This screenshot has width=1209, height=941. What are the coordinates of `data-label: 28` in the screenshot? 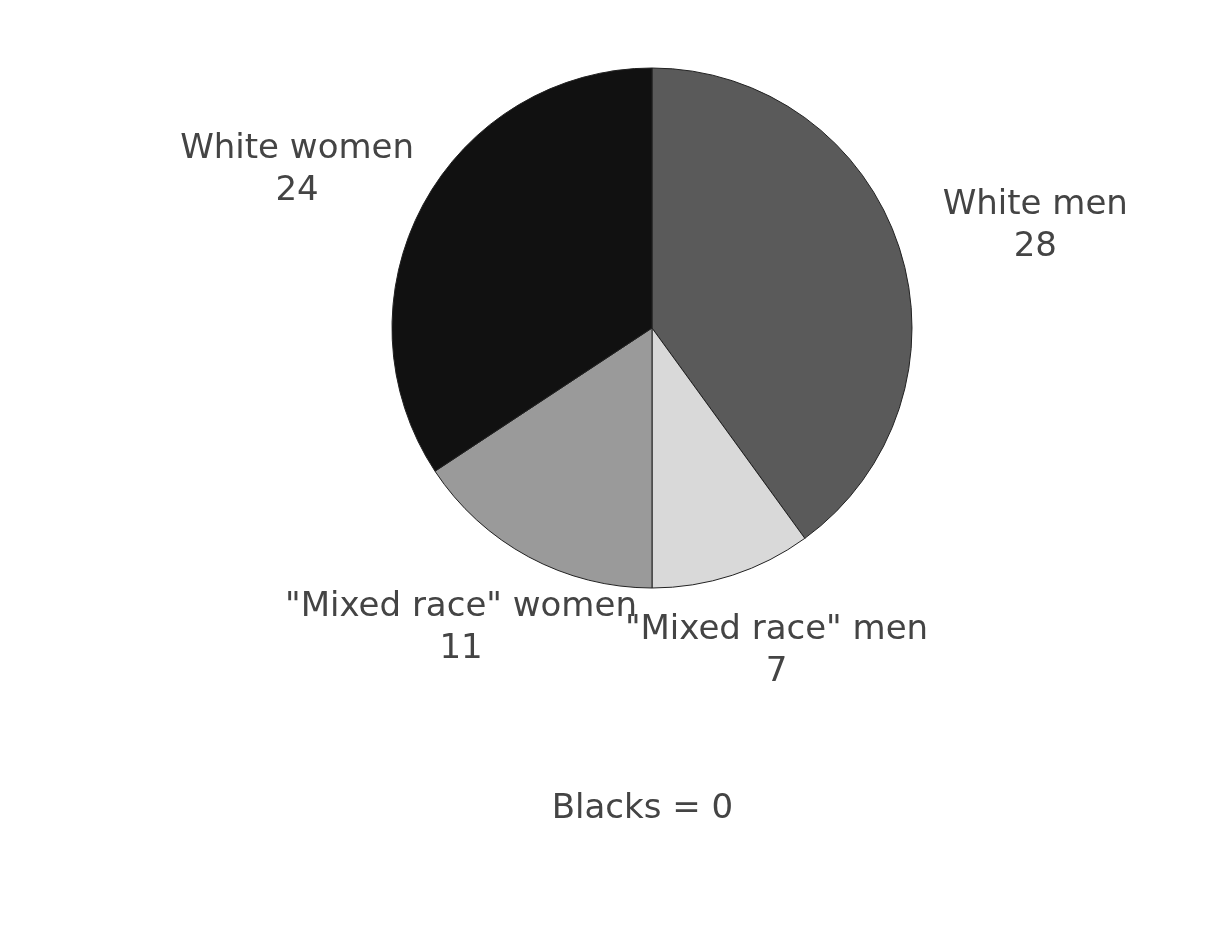 It's located at (1035, 243).